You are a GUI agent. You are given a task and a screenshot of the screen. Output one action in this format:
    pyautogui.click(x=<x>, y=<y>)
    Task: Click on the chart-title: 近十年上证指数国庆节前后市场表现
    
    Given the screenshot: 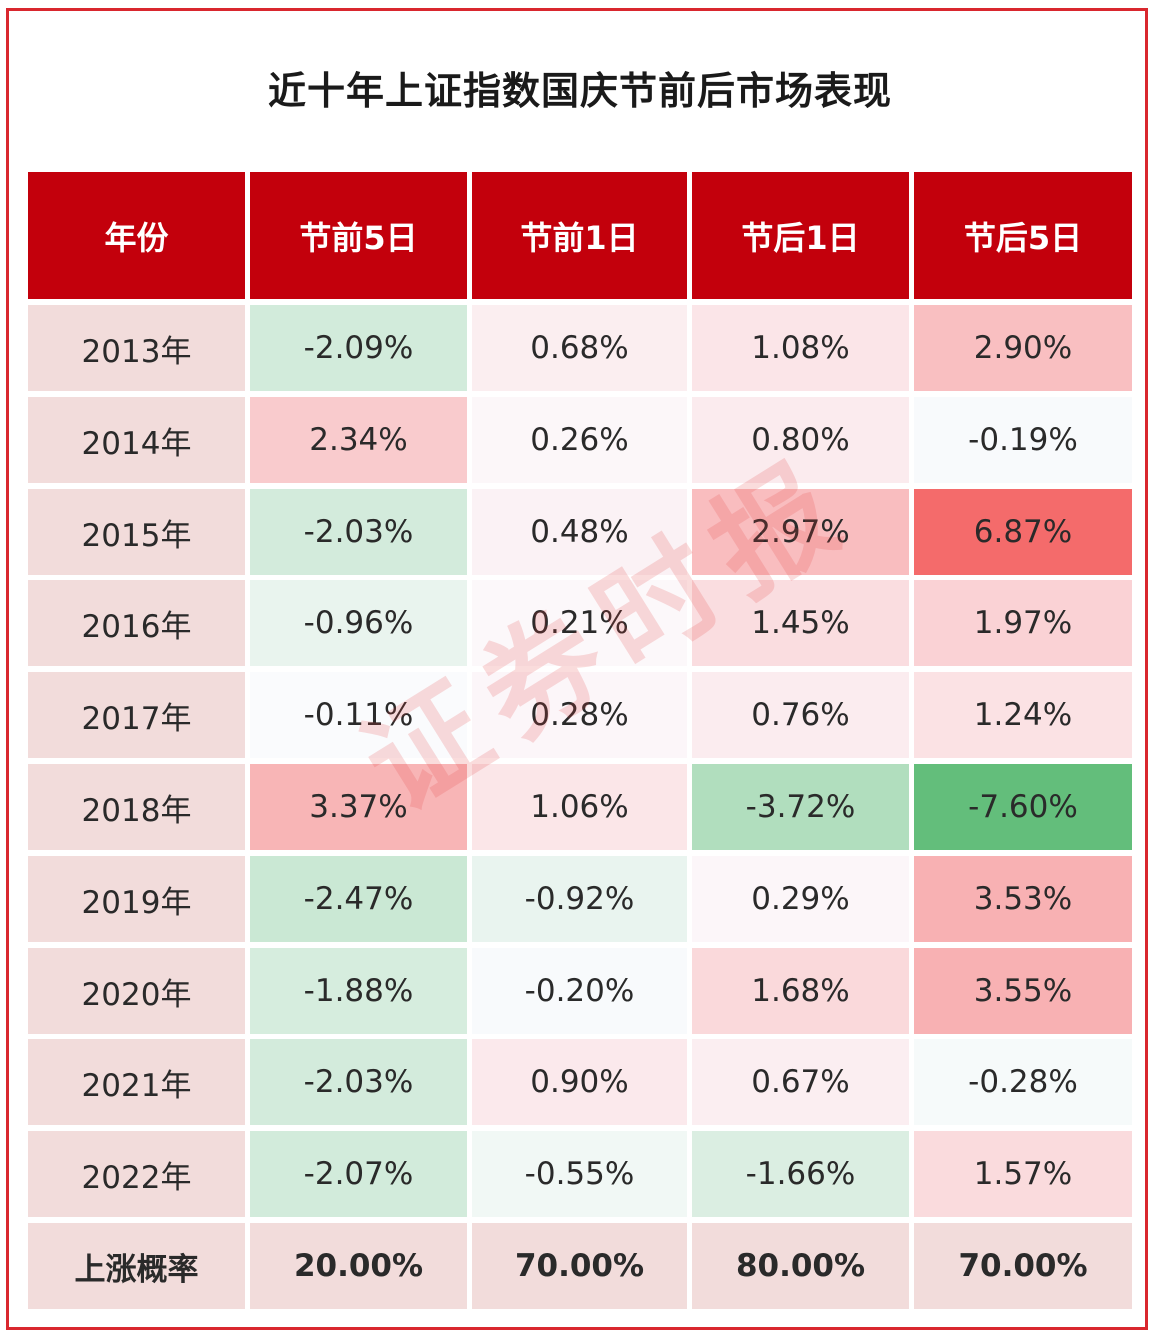 What is the action you would take?
    pyautogui.click(x=579, y=91)
    